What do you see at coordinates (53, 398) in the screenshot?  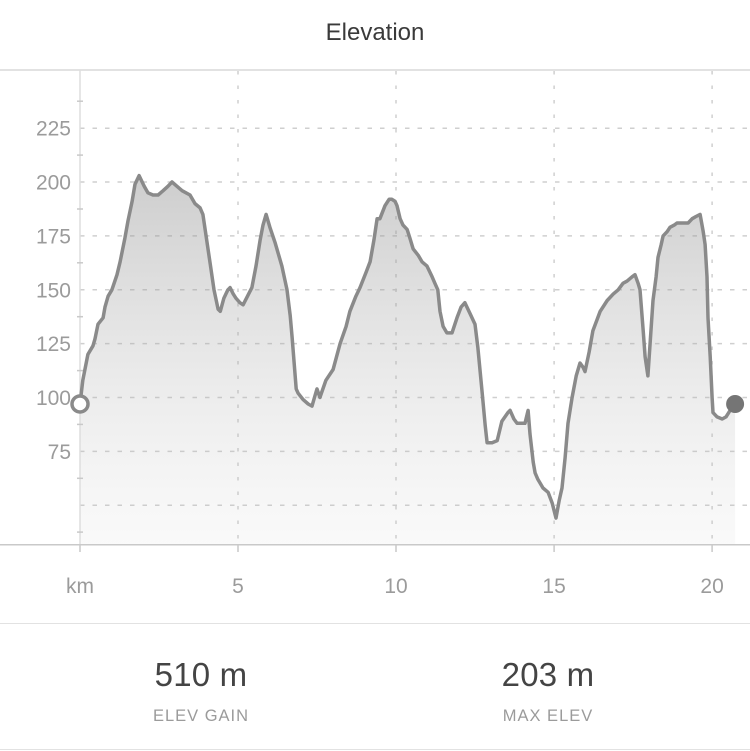 I see `y-axis-label: 100` at bounding box center [53, 398].